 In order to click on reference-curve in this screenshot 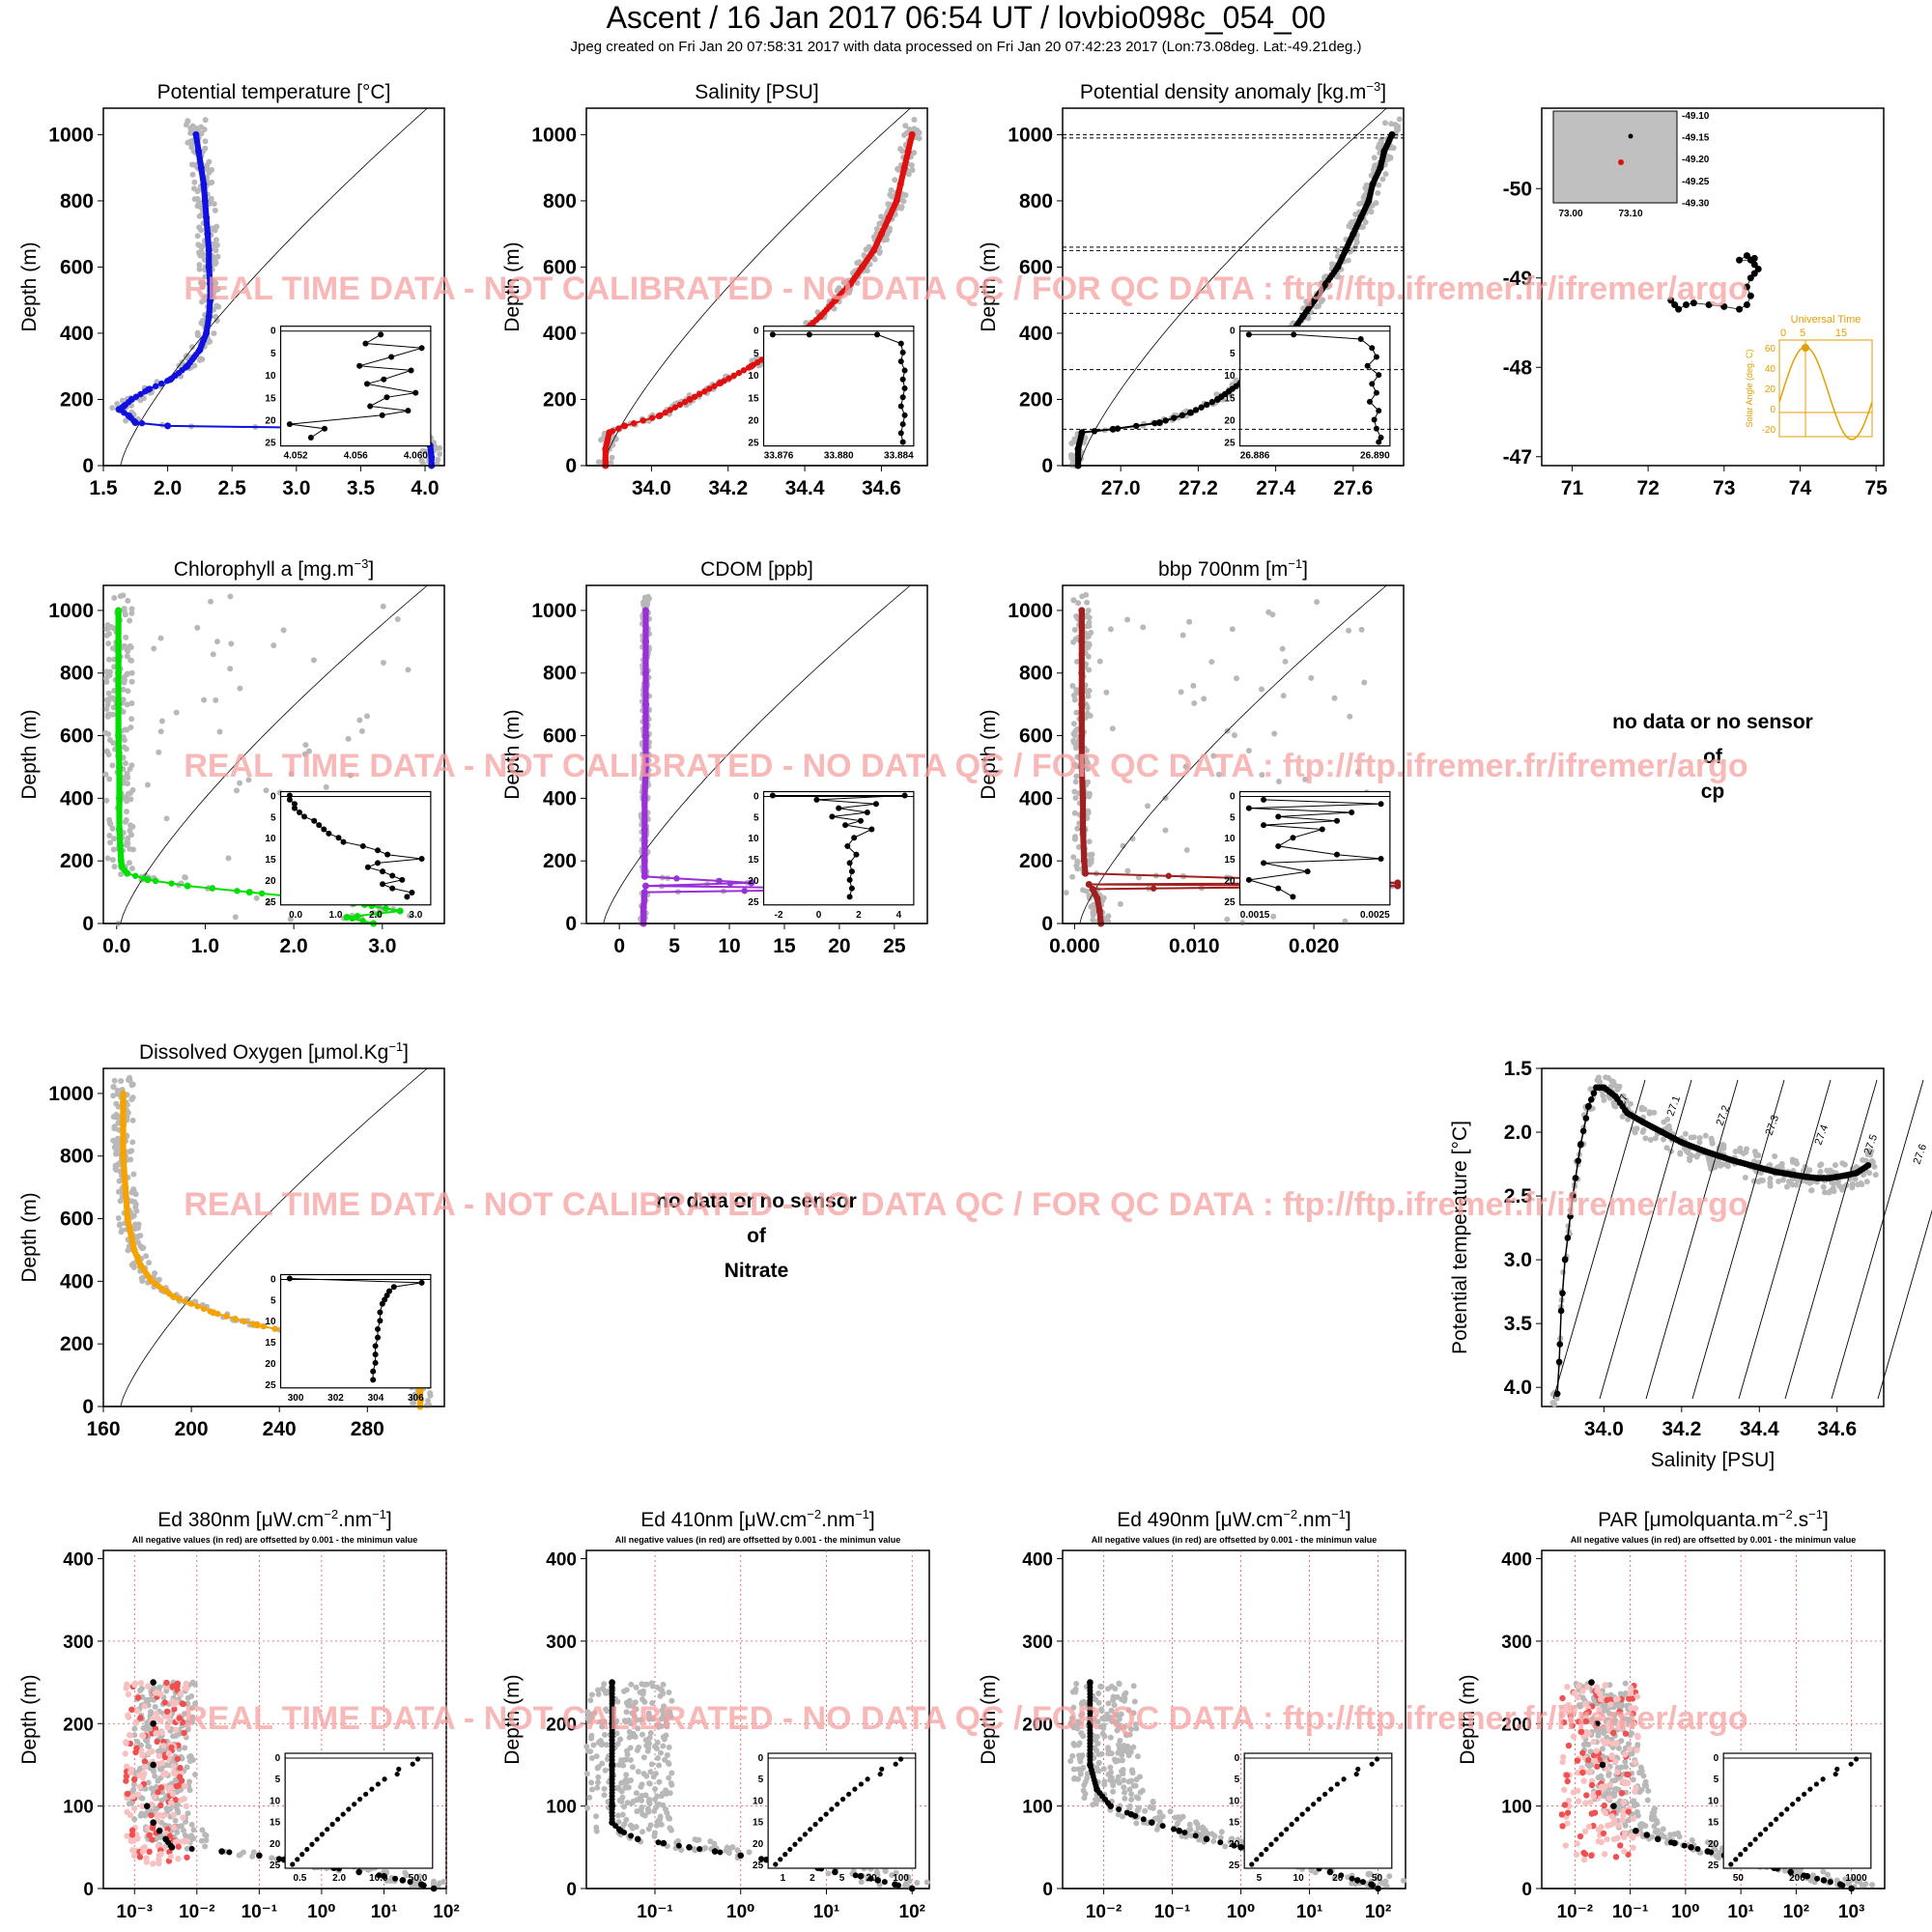, I will do `click(757, 287)`.